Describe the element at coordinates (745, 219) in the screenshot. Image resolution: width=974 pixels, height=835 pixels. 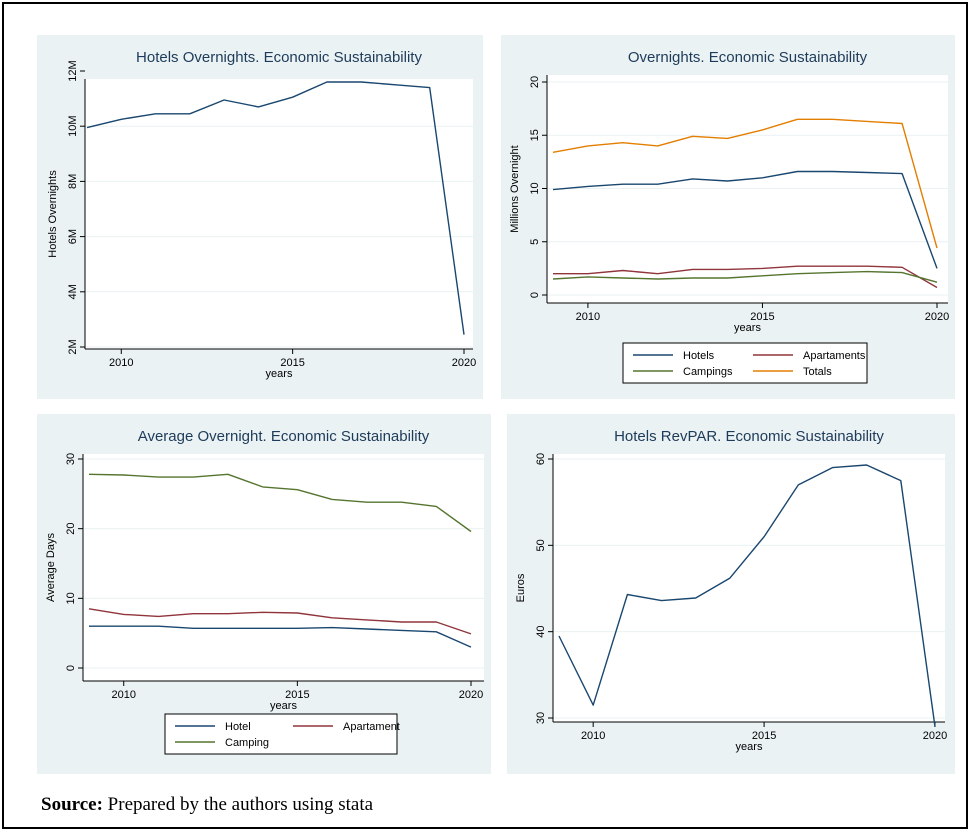
I see `series-line-hotels` at that location.